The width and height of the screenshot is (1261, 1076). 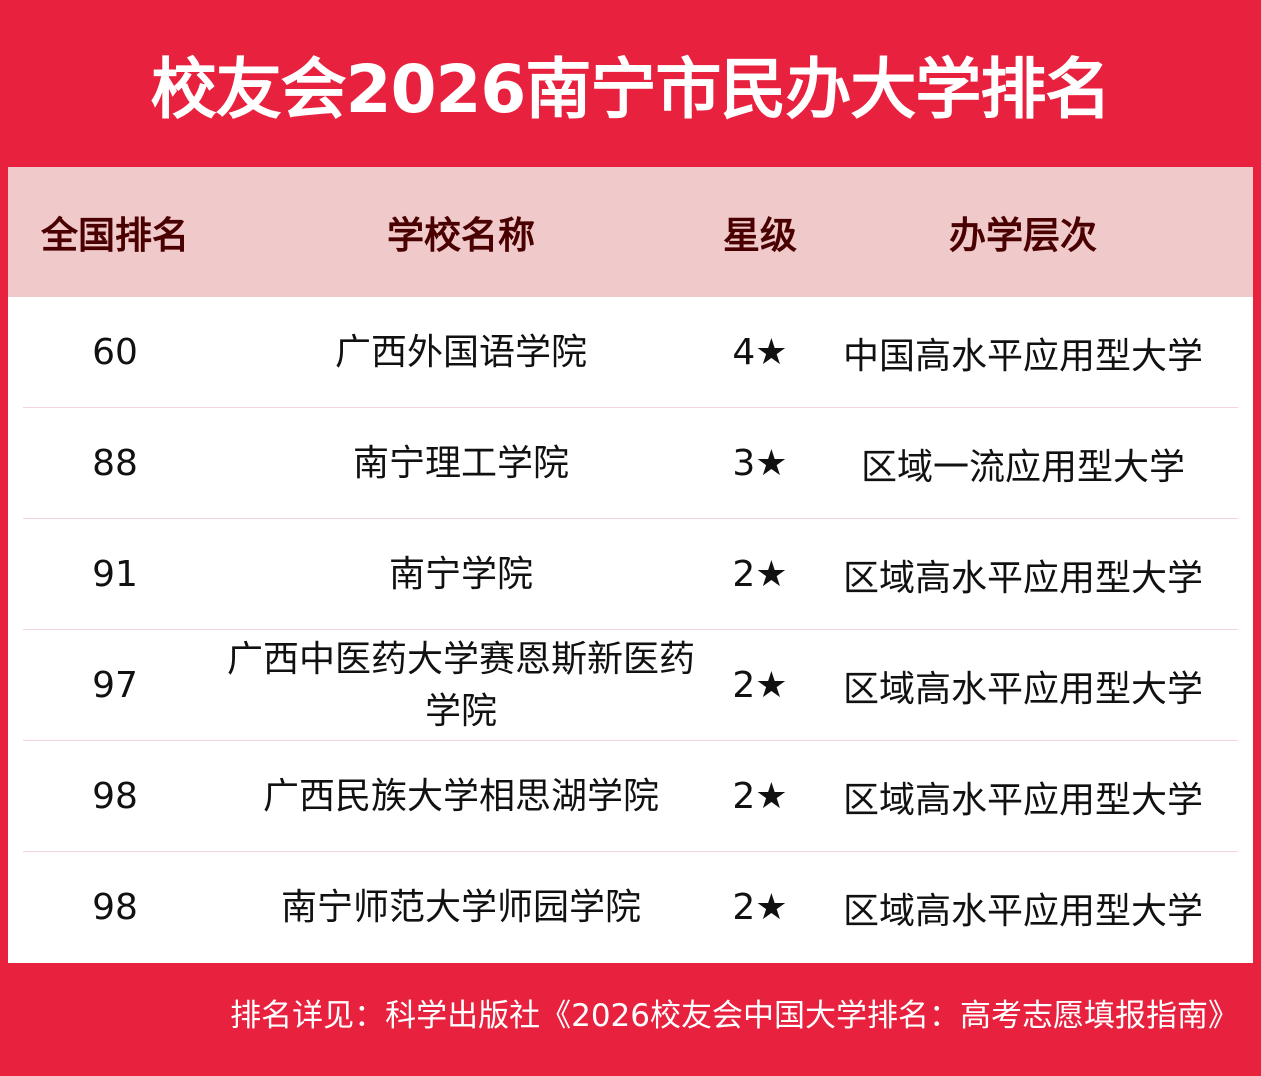 I want to click on school-name-cell: 广西外国语学院, so click(x=460, y=352).